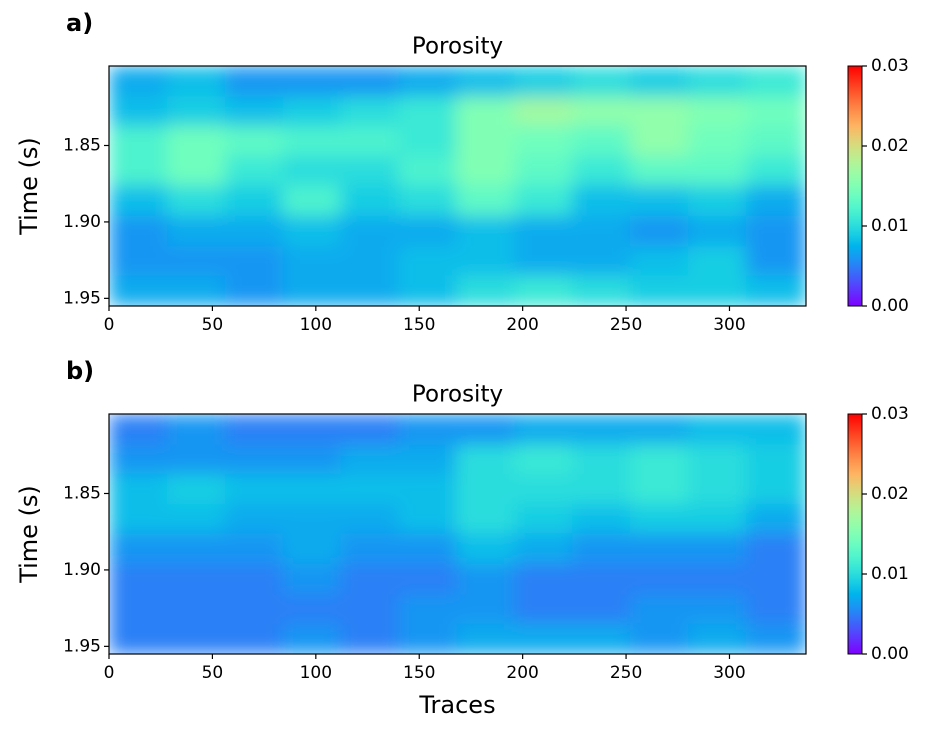 The height and width of the screenshot is (730, 932). What do you see at coordinates (29, 534) in the screenshot?
I see `y-axis-label: Time (s)` at bounding box center [29, 534].